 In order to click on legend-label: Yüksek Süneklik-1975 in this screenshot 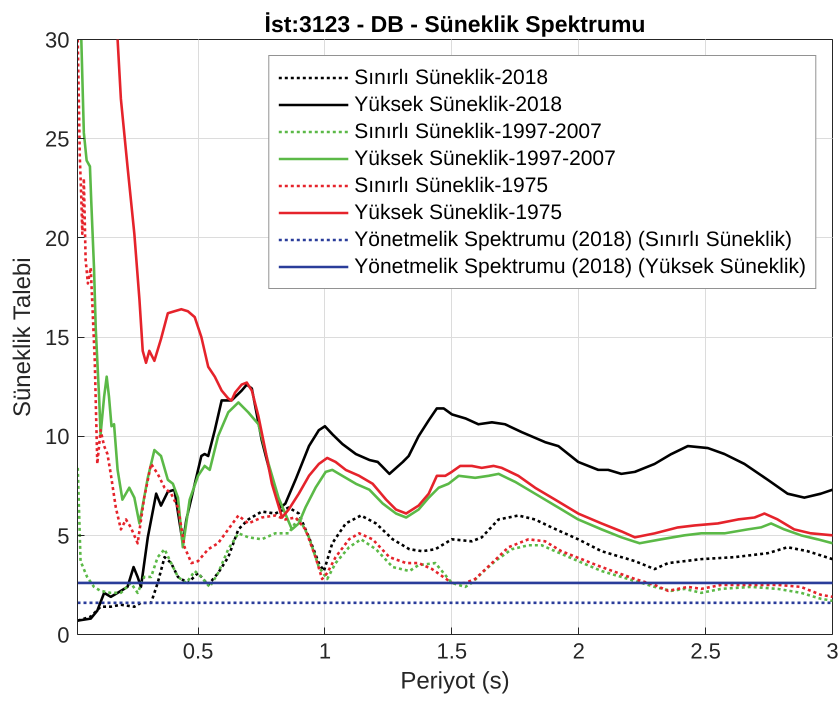, I will do `click(458, 212)`.